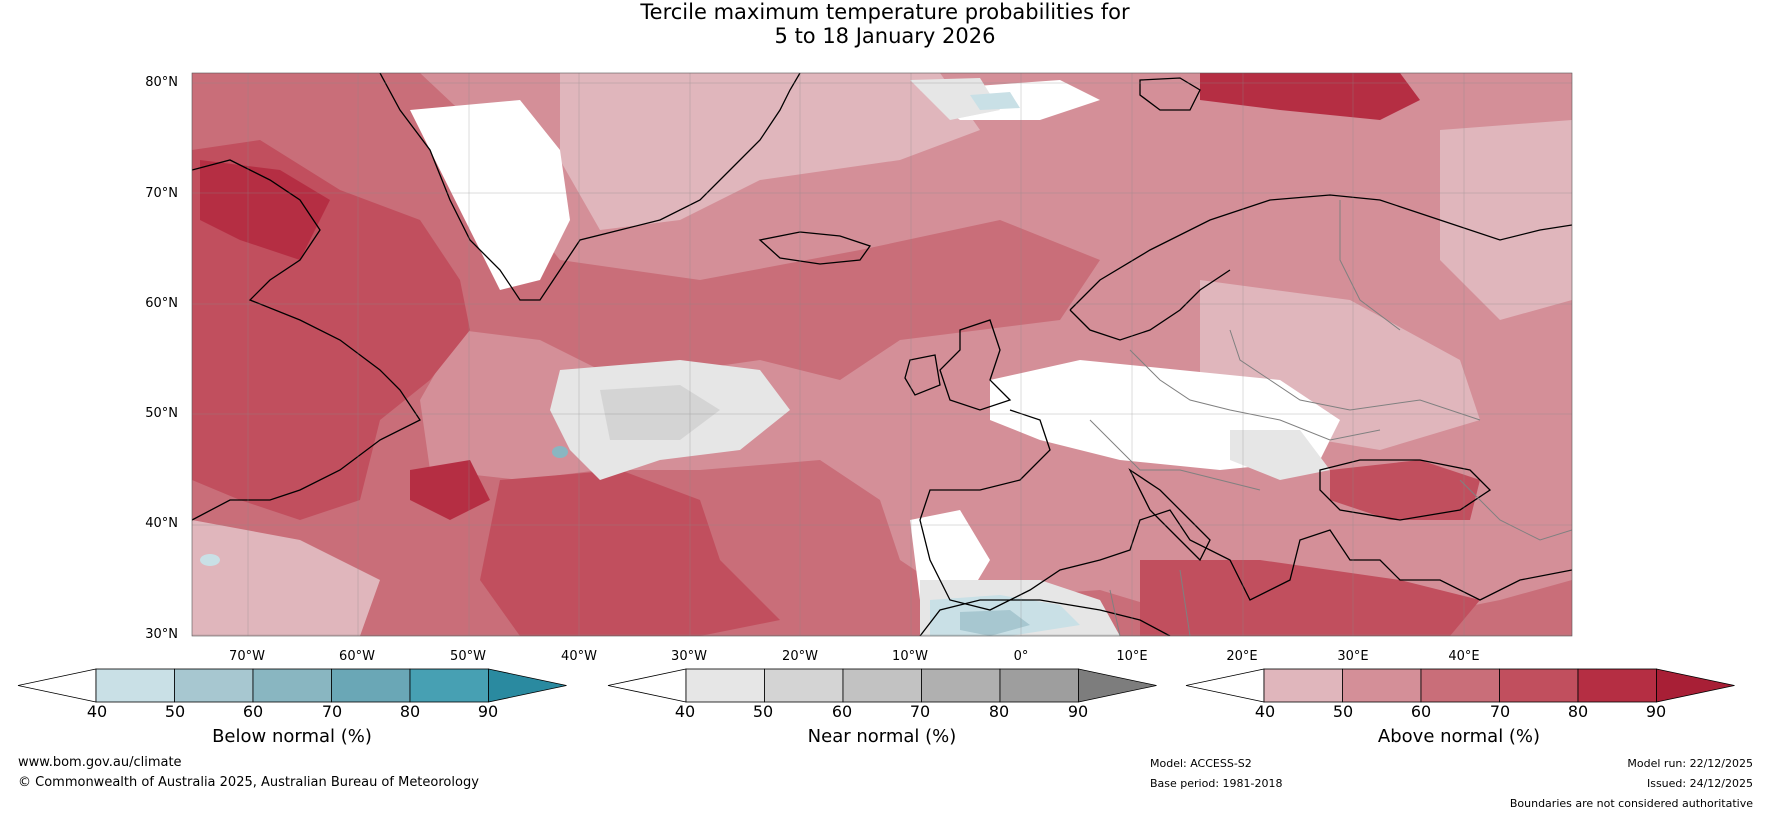 The height and width of the screenshot is (816, 1770). What do you see at coordinates (560, 452) in the screenshot?
I see `below-60-spot-atlantic` at bounding box center [560, 452].